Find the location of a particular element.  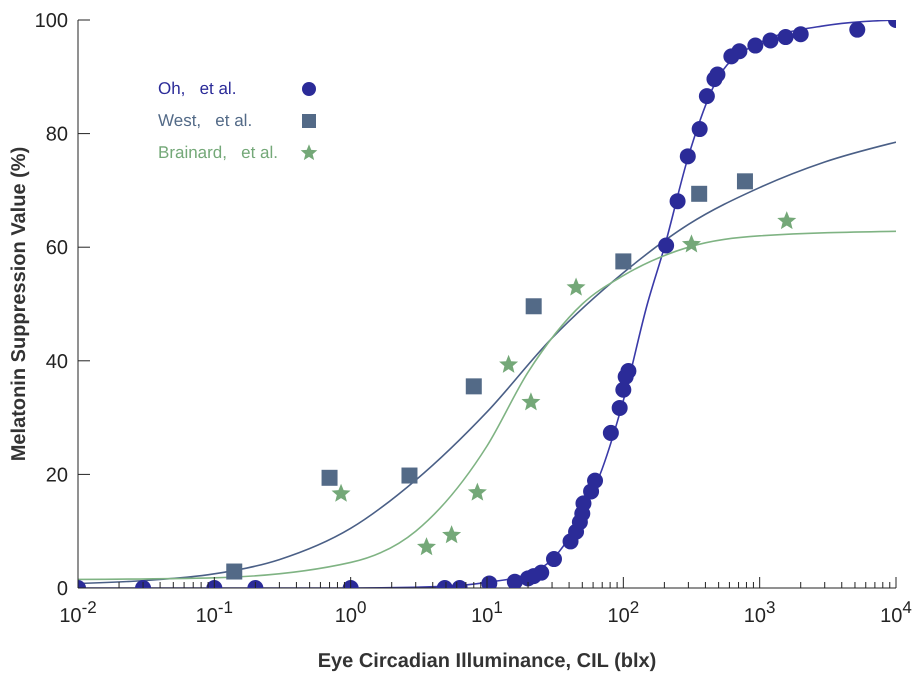

text: West, et al. is located at coordinates (206, 121).